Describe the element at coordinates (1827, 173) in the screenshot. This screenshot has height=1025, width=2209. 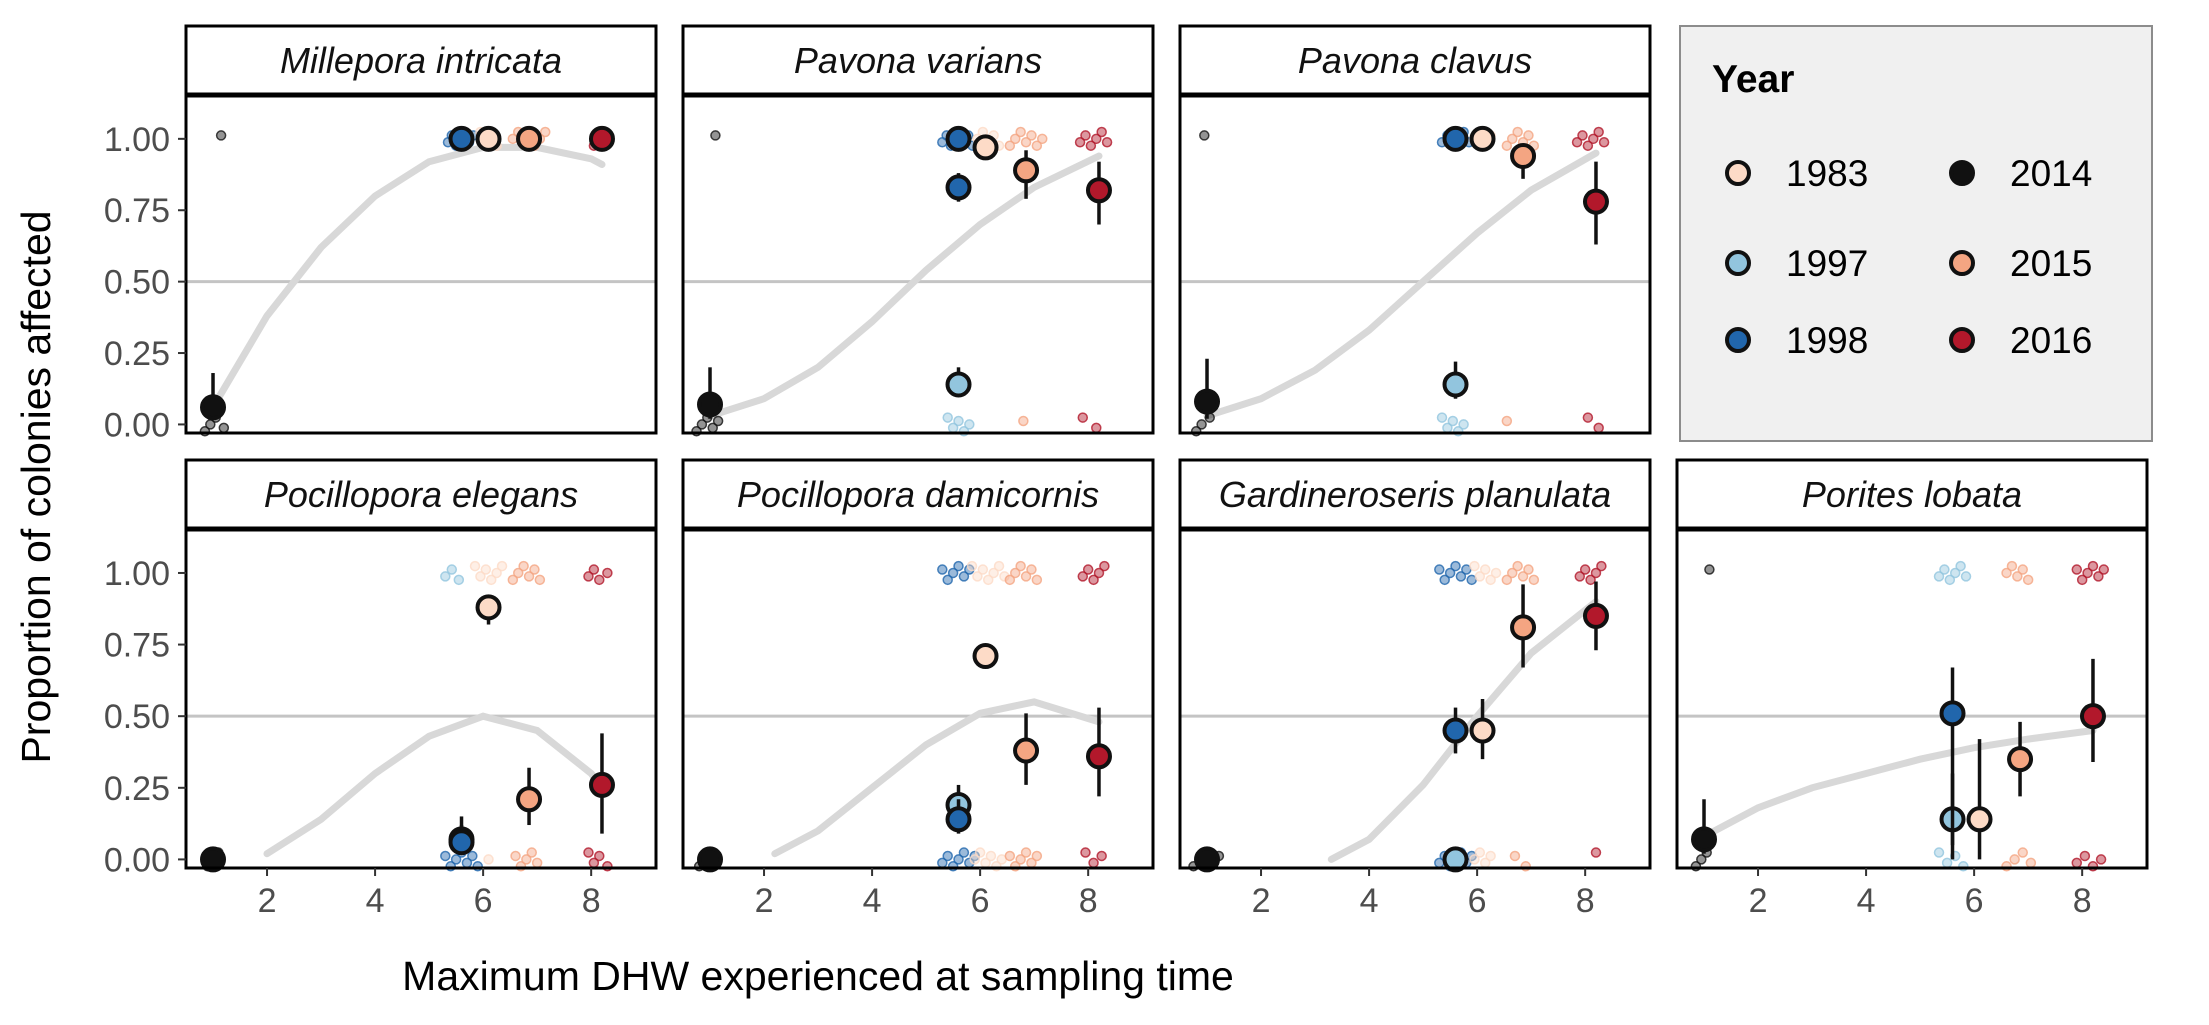
I see `legend-label: 1983` at that location.